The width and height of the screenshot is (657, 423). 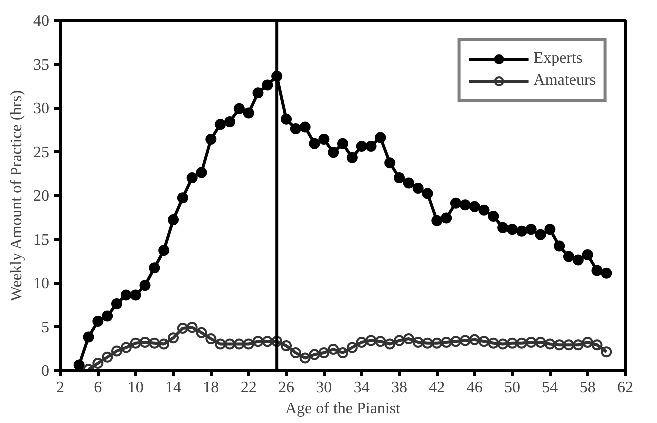 What do you see at coordinates (343, 409) in the screenshot?
I see `x-axis-title: Age of the Pianist` at bounding box center [343, 409].